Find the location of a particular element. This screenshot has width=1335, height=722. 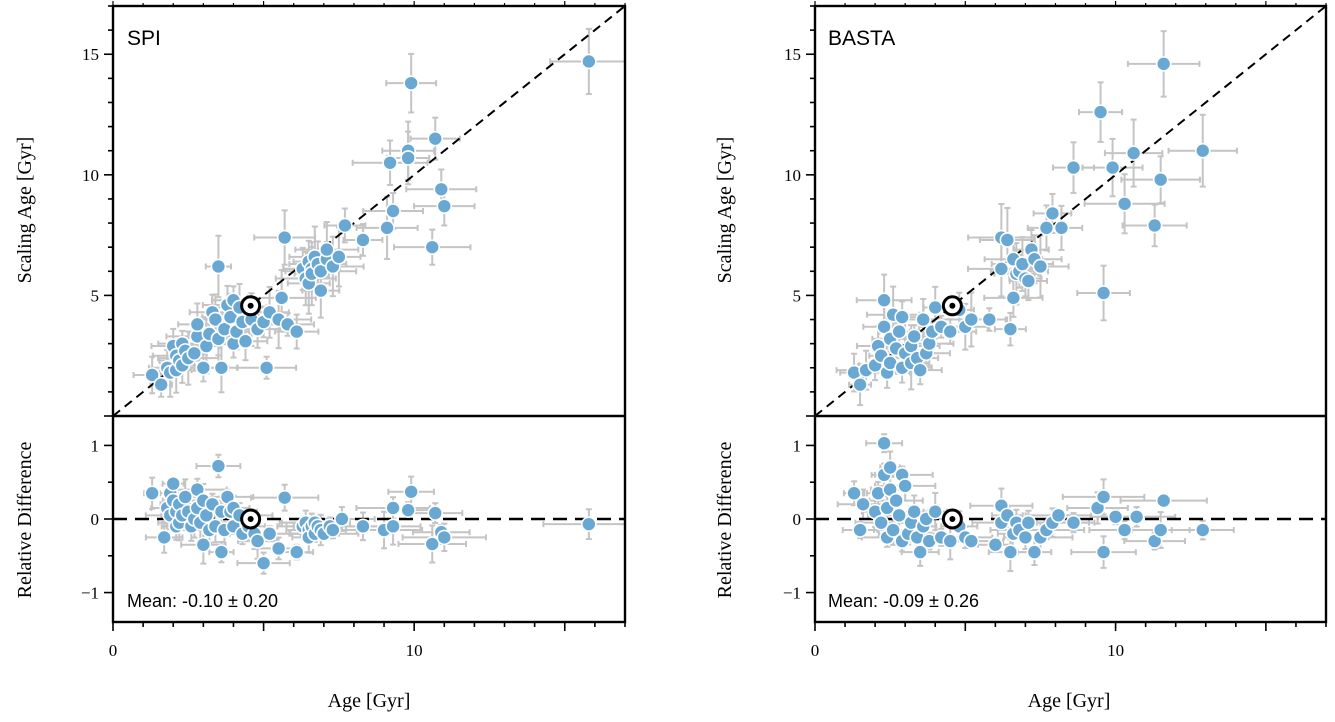

y-tick-label-top: 15 is located at coordinates (792, 54).